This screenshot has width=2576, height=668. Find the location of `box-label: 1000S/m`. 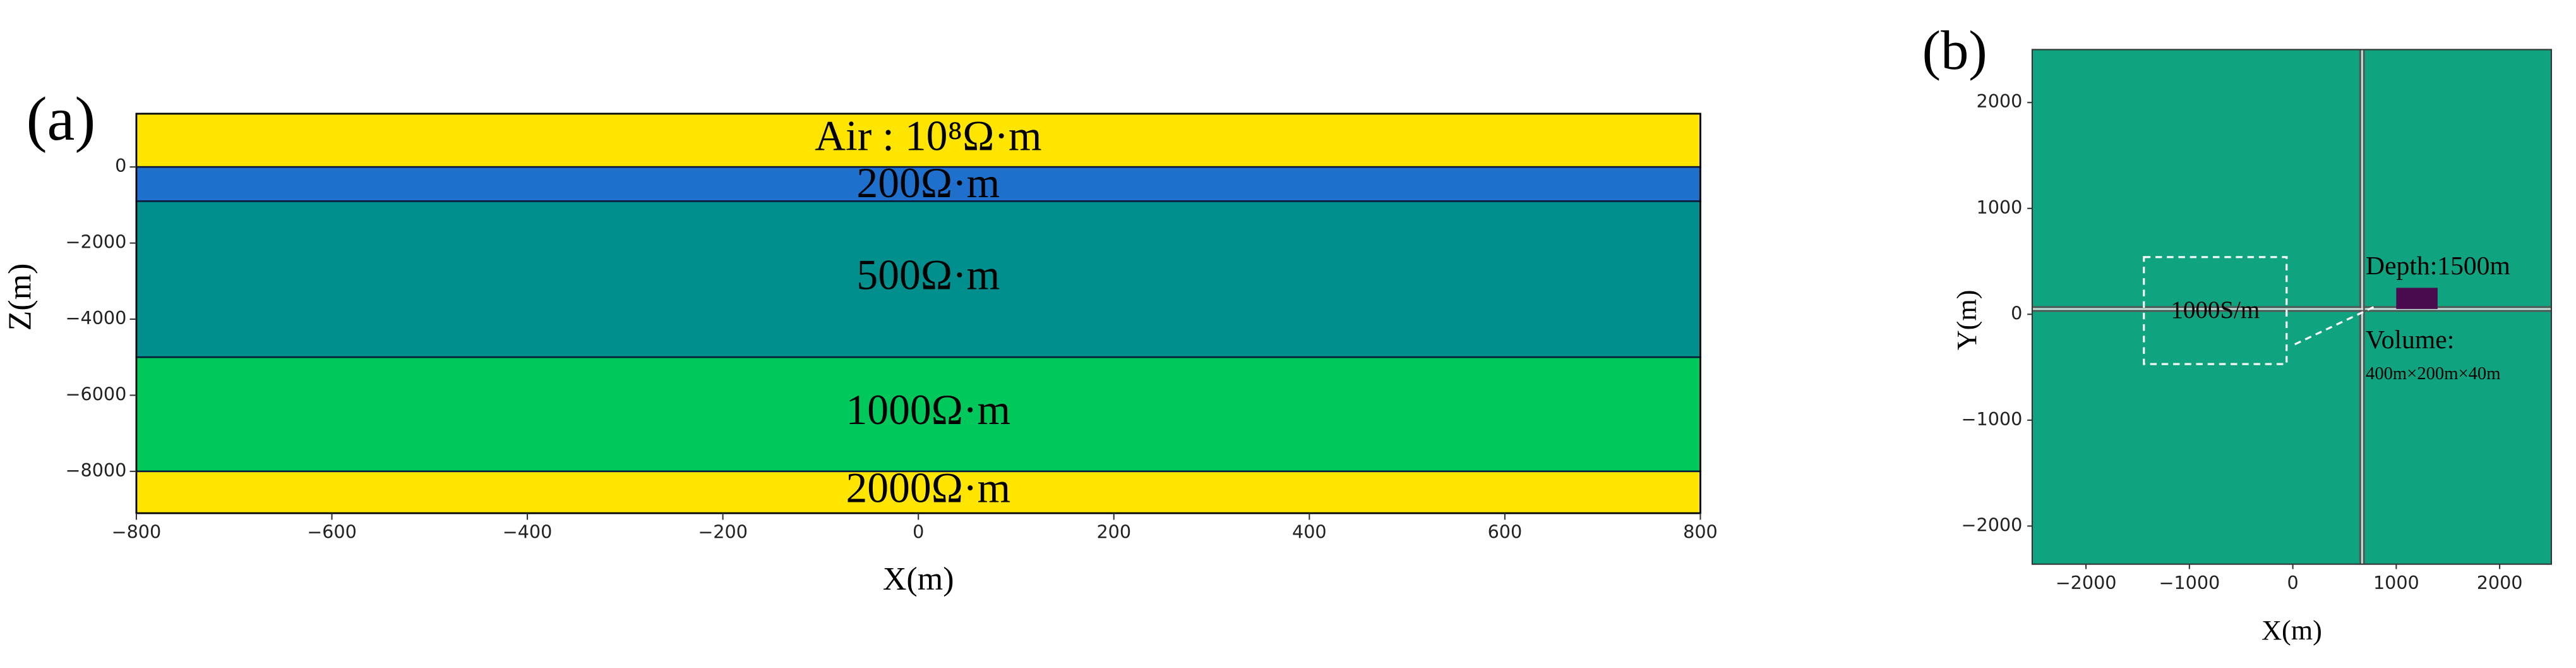

box-label: 1000S/m is located at coordinates (2215, 310).